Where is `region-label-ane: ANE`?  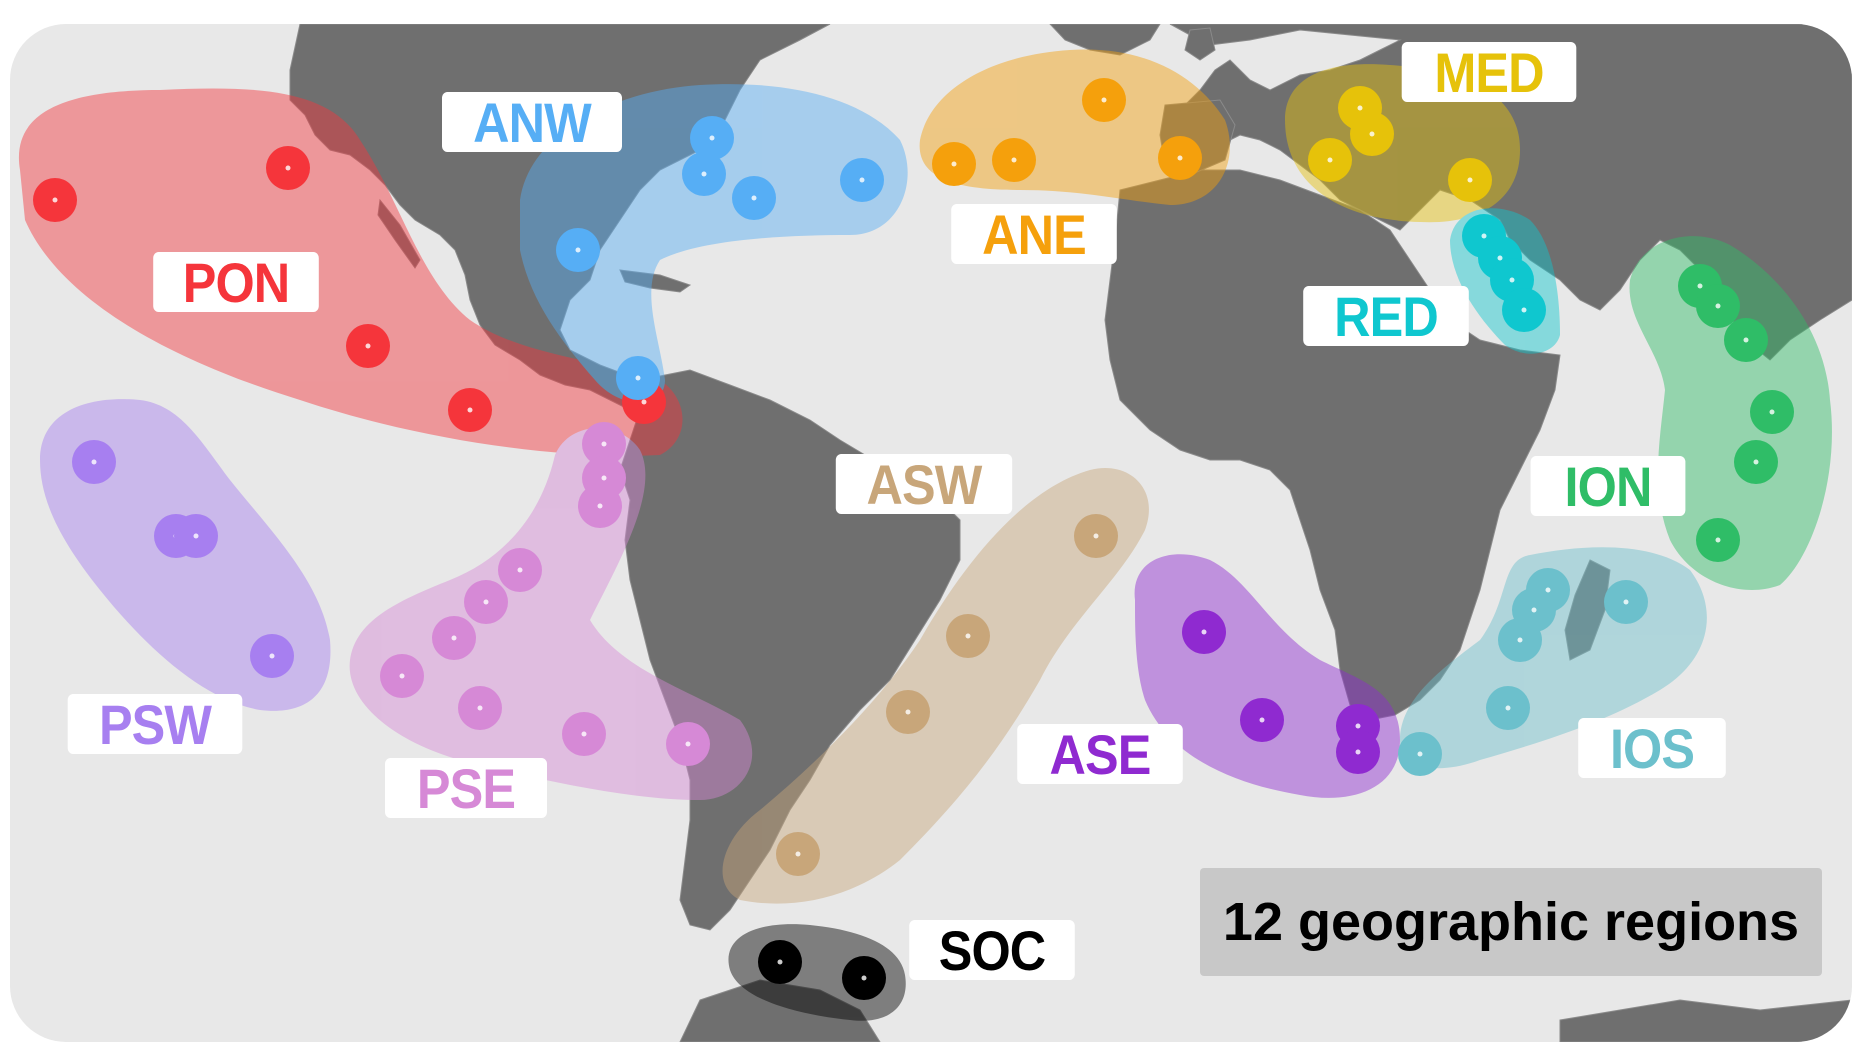
region-label-ane: ANE is located at coordinates (1034, 234).